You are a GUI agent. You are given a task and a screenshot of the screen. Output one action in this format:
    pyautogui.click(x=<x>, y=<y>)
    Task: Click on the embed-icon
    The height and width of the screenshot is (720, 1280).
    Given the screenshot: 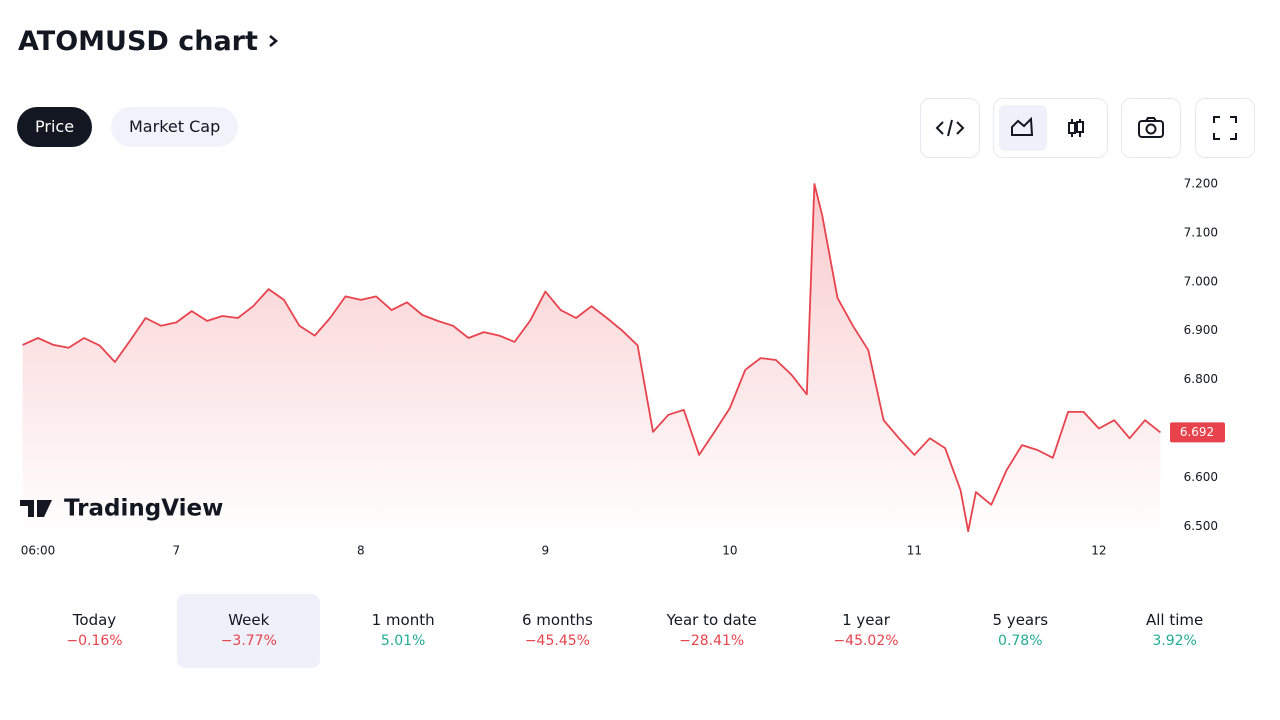 What is the action you would take?
    pyautogui.click(x=950, y=128)
    